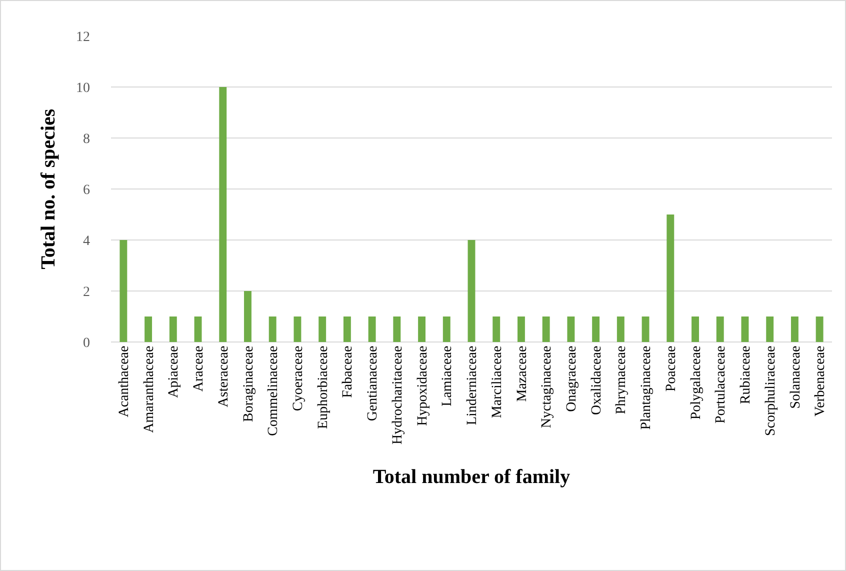 The image size is (846, 571). Describe the element at coordinates (398, 395) in the screenshot. I see `x-tick-label: Hydrocharitaceae` at that location.